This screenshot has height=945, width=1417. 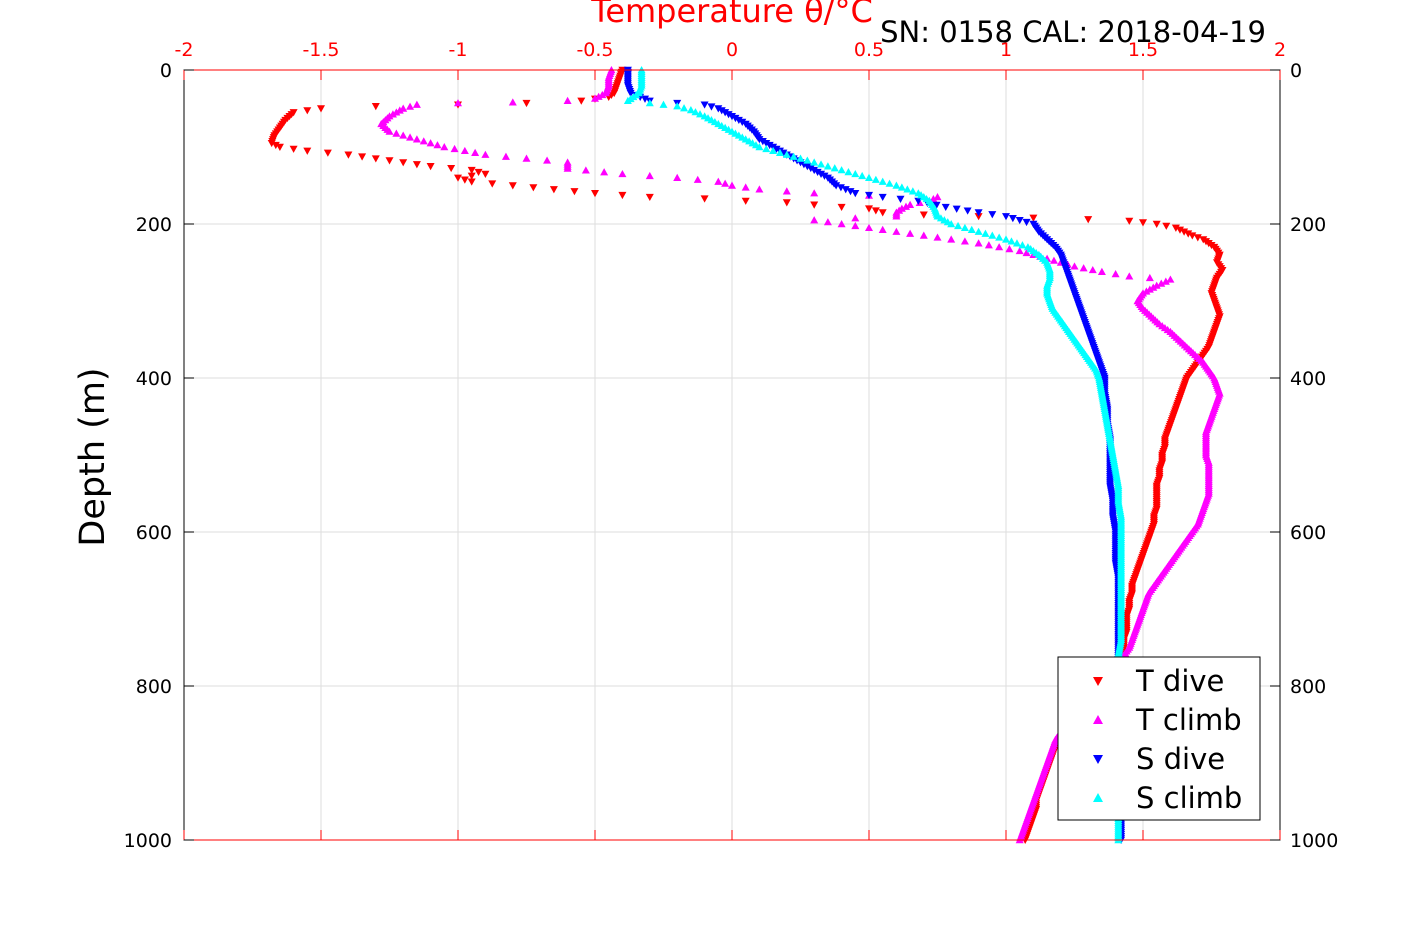 What do you see at coordinates (731, 15) in the screenshot?
I see `chart-title: Temperature θ/°C` at bounding box center [731, 15].